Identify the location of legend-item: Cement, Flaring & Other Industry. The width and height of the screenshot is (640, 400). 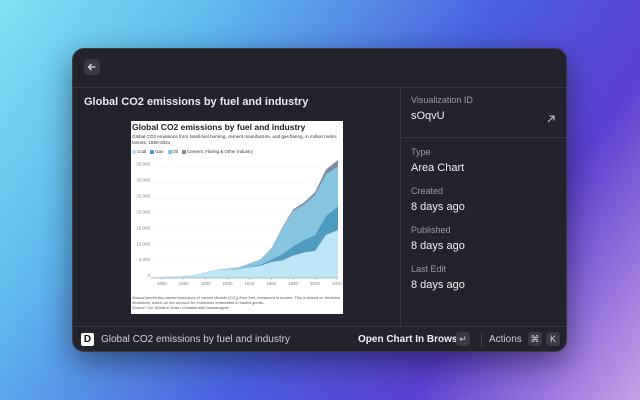
(217, 151).